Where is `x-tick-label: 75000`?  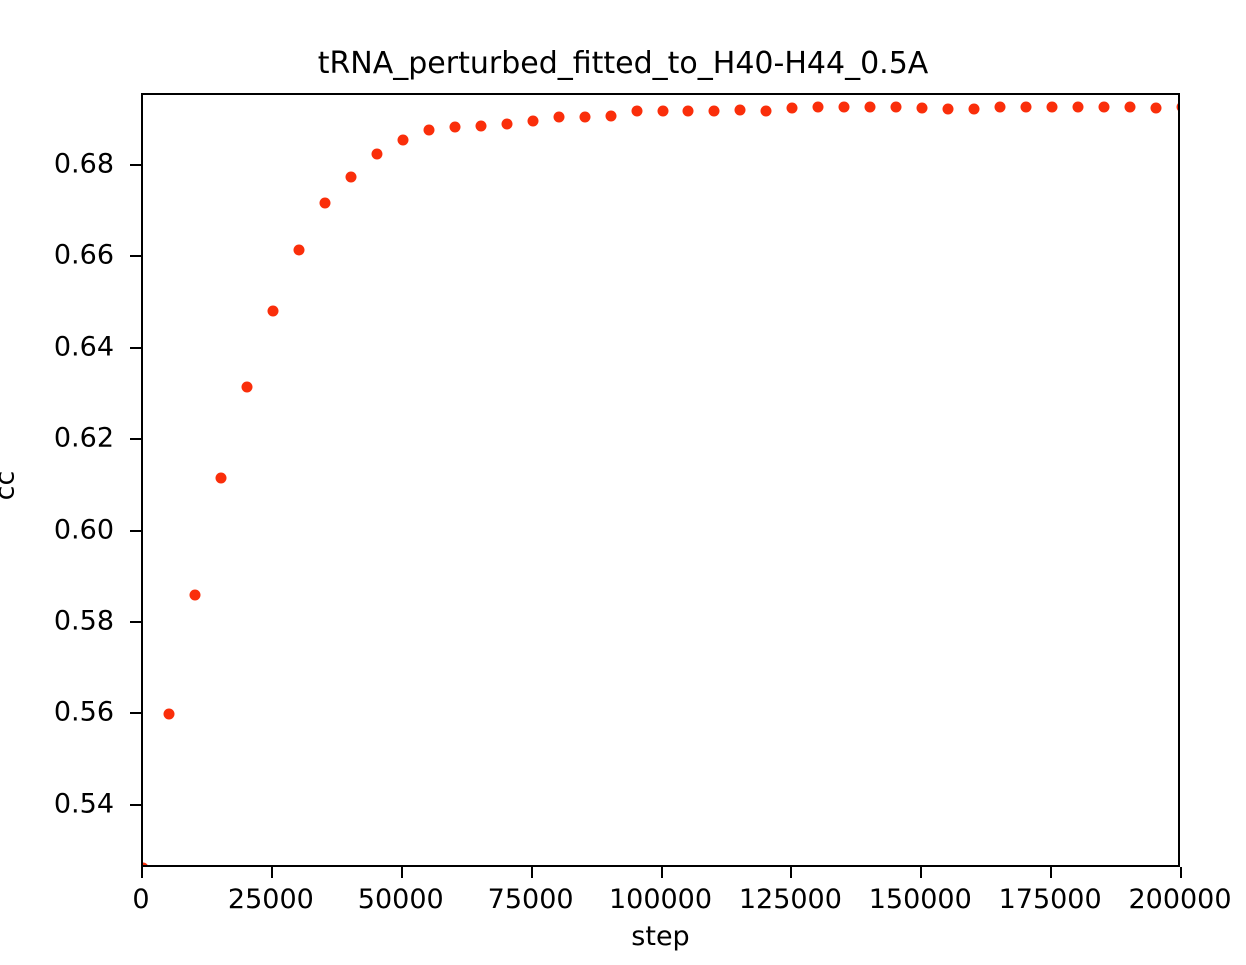
x-tick-label: 75000 is located at coordinates (530, 899).